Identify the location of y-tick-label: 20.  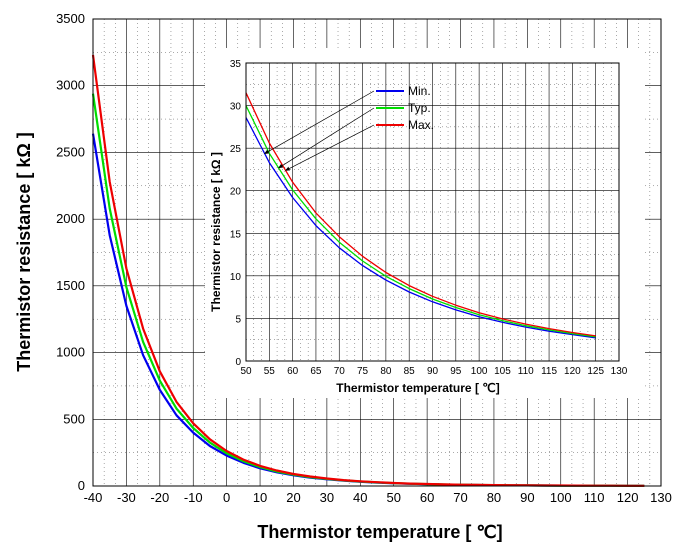
(236, 192).